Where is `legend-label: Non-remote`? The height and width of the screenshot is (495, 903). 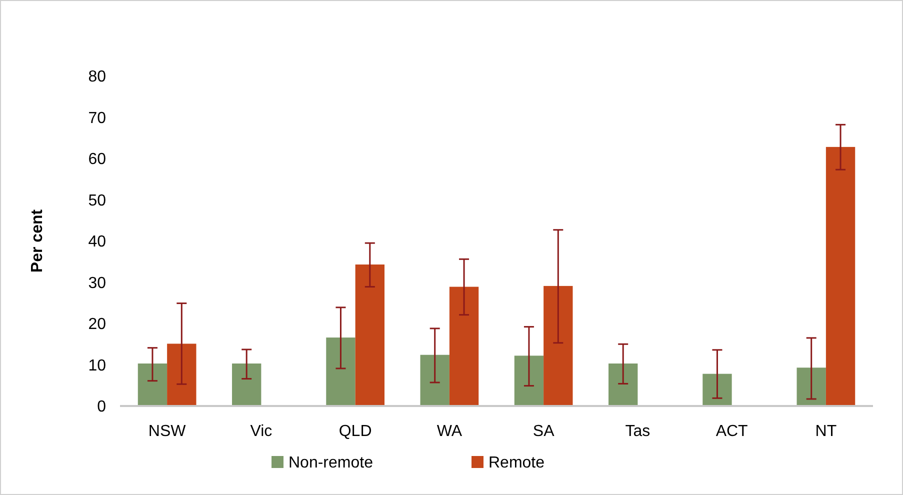
legend-label: Non-remote is located at coordinates (331, 463).